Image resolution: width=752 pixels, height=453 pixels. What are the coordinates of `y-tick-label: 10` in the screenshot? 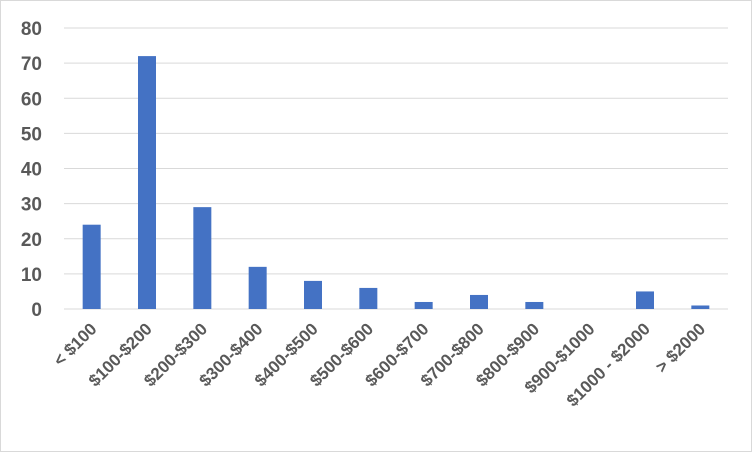 It's located at (31, 275).